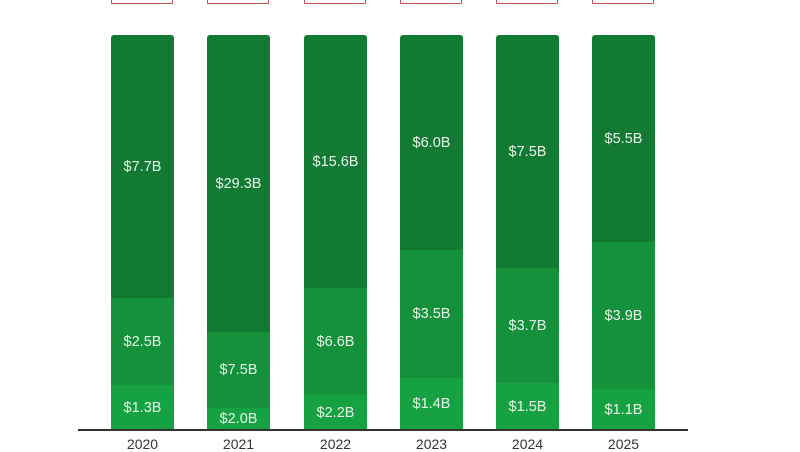 The height and width of the screenshot is (452, 800). I want to click on value-label: $3.9B, so click(623, 315).